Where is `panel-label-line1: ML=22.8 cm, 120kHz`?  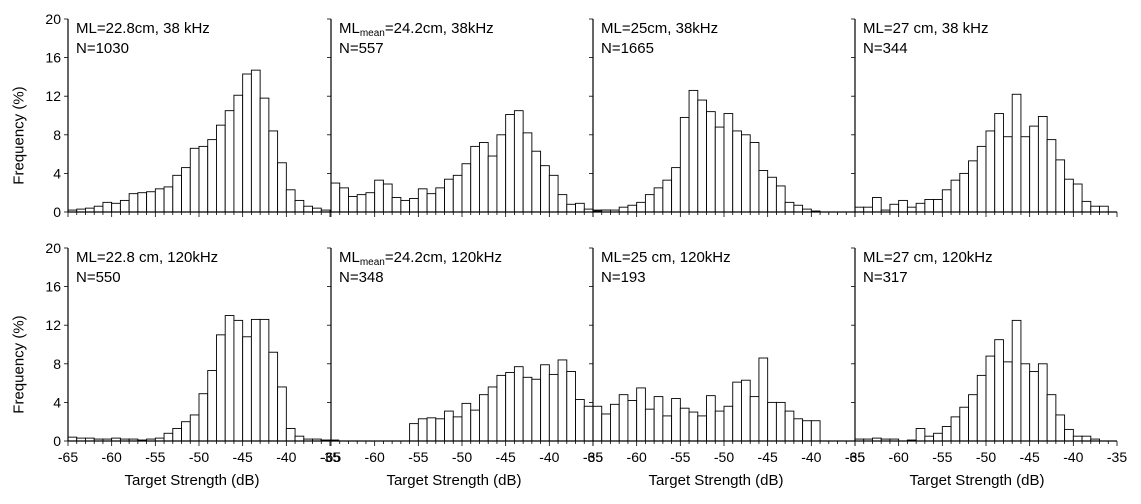 panel-label-line1: ML=22.8 cm, 120kHz is located at coordinates (147, 257).